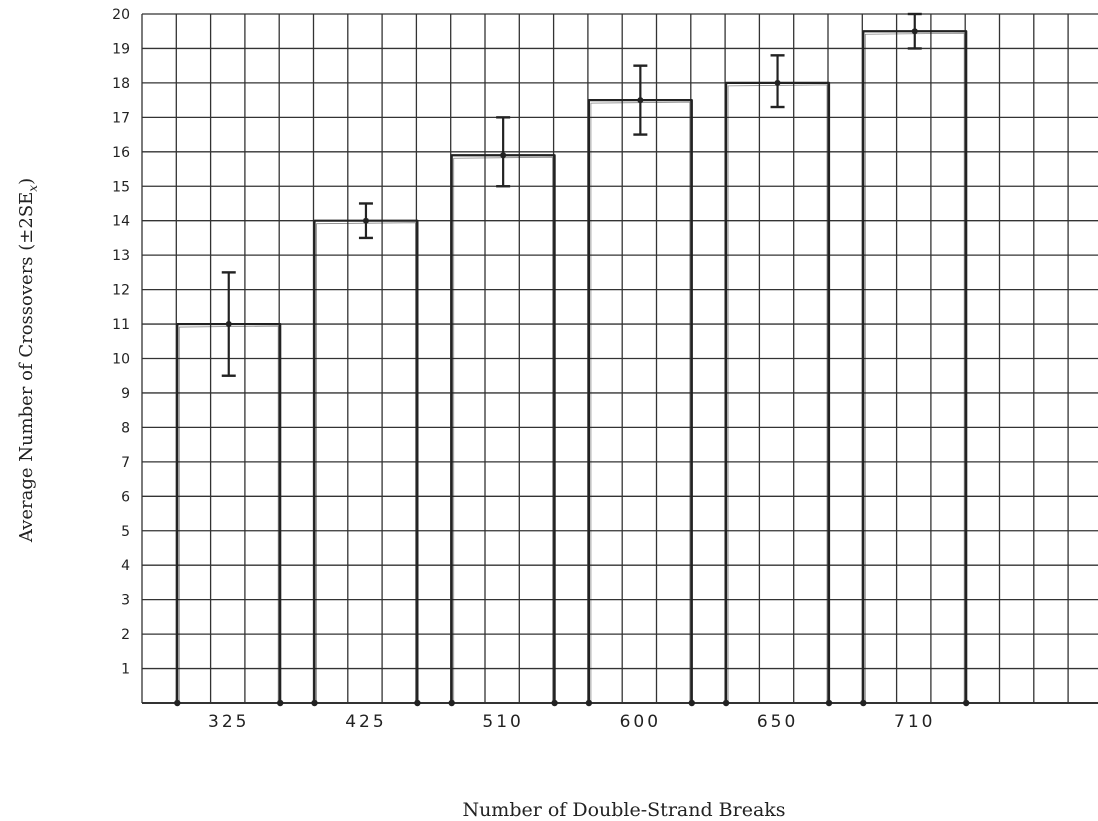  What do you see at coordinates (125, 635) in the screenshot?
I see `y-tick-label: 2` at bounding box center [125, 635].